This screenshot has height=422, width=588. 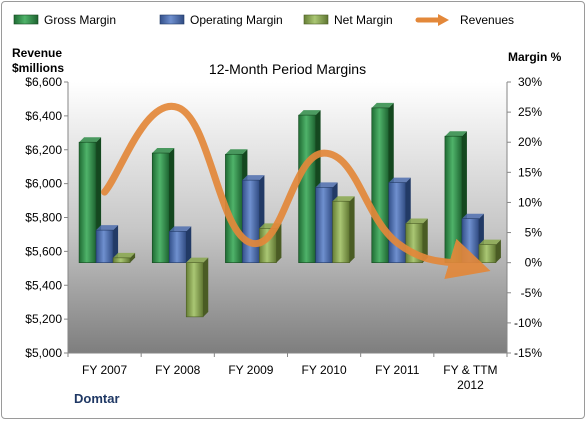 What do you see at coordinates (172, 19) in the screenshot?
I see `legend-swatch-operating-margin` at bounding box center [172, 19].